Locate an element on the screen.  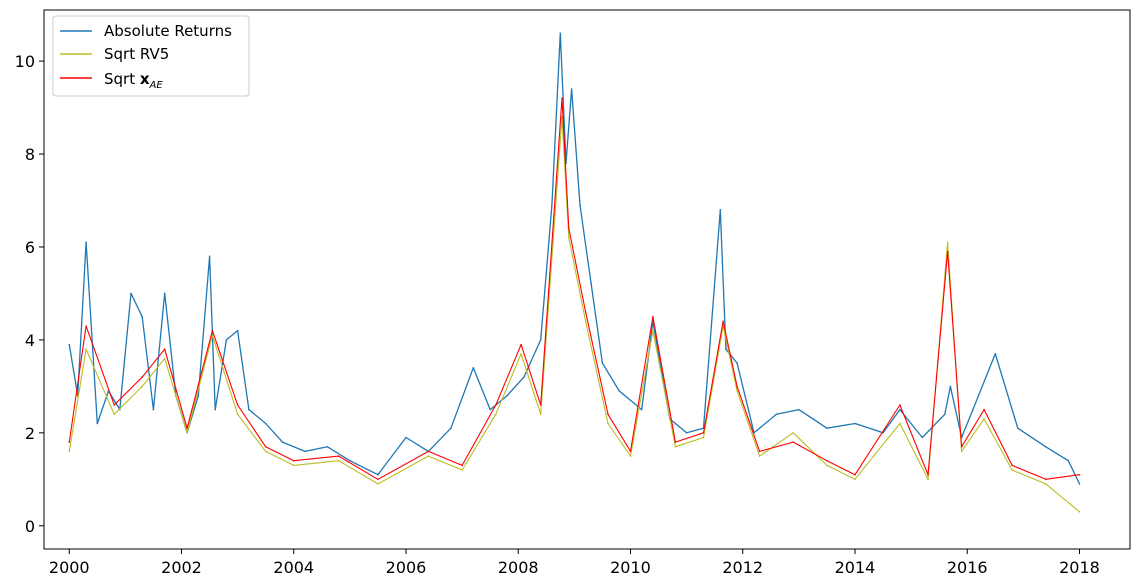
legend: Absolute Returns Sqrt RV5 Sqrt xAE is located at coordinates (151, 56).